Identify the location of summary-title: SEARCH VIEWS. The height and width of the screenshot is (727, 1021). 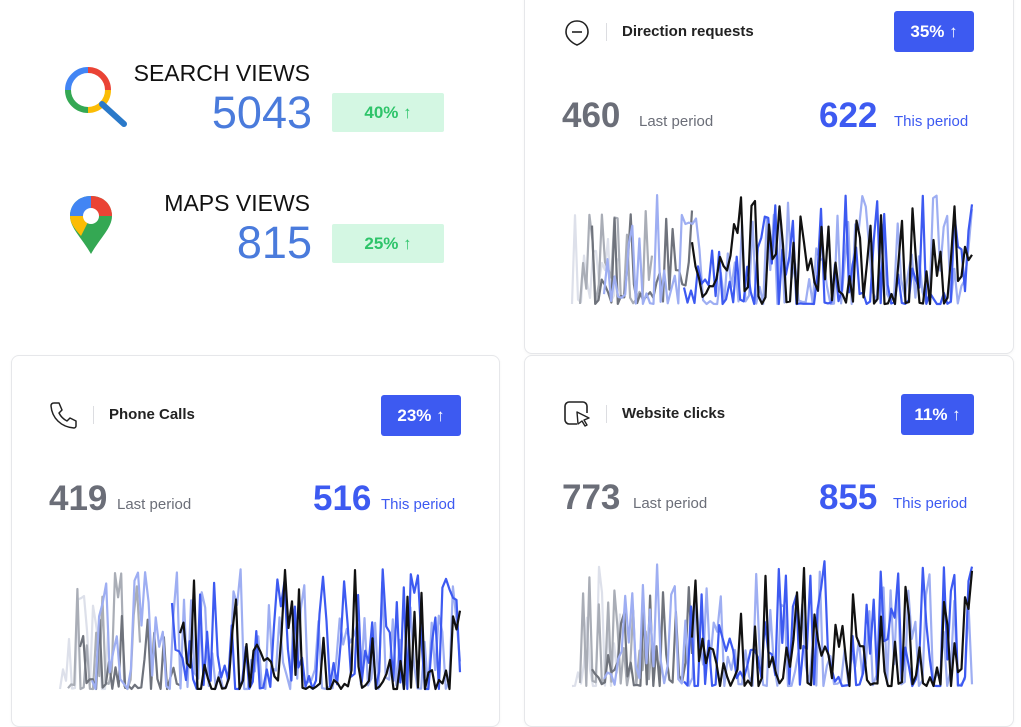
(221, 73).